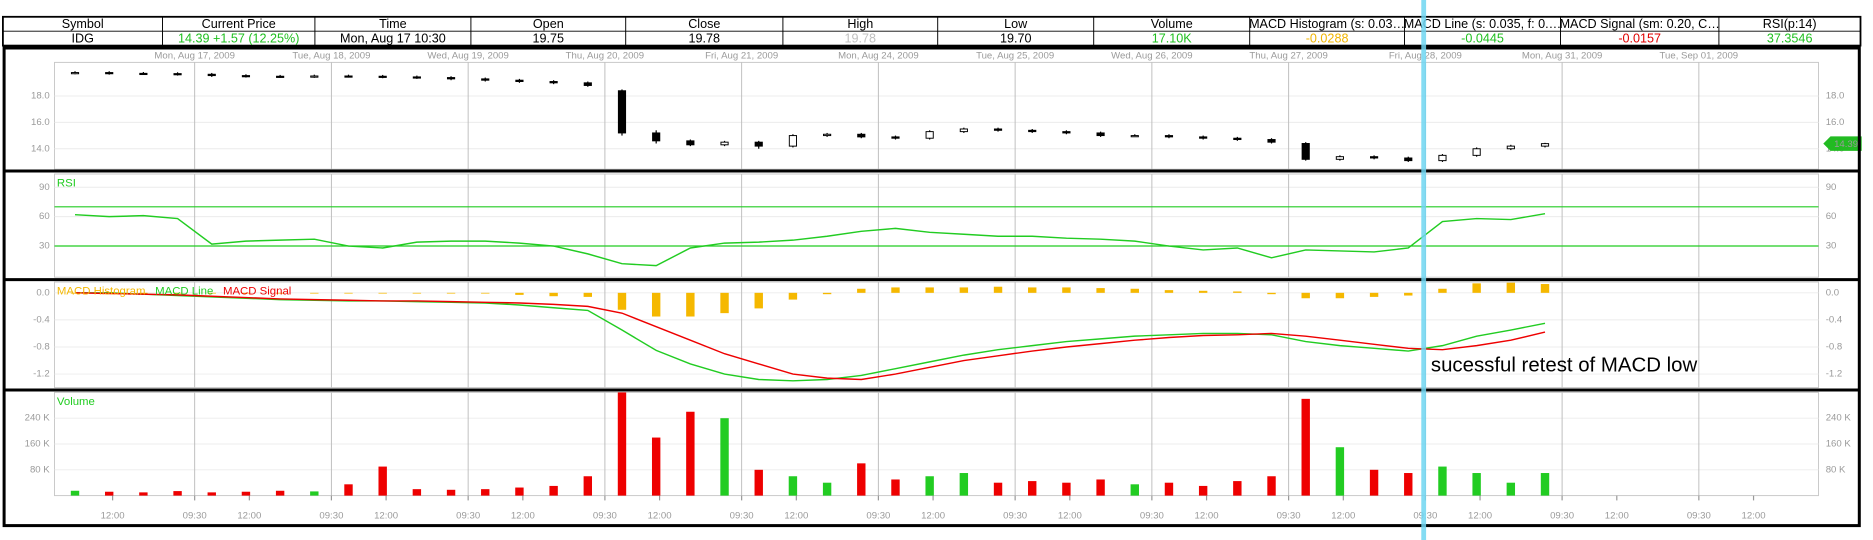 This screenshot has height=540, width=1873. Describe the element at coordinates (1288, 55) in the screenshot. I see `x-tick-label: Thu, Aug 27, 2009` at that location.